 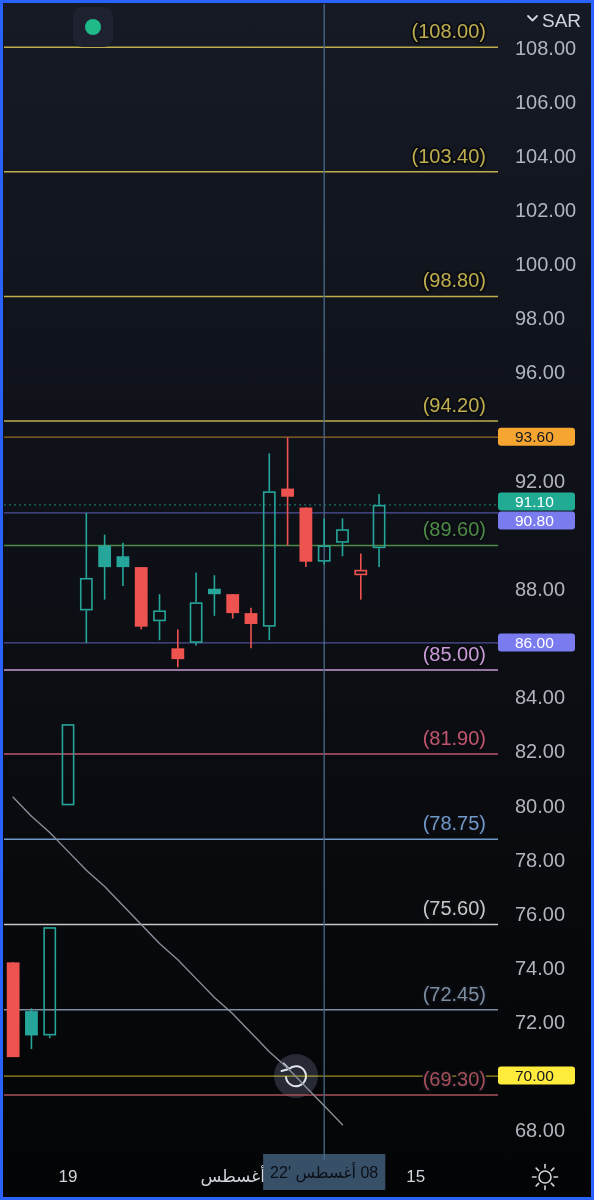 What do you see at coordinates (540, 318) in the screenshot?
I see `y-tick-label: 98.00` at bounding box center [540, 318].